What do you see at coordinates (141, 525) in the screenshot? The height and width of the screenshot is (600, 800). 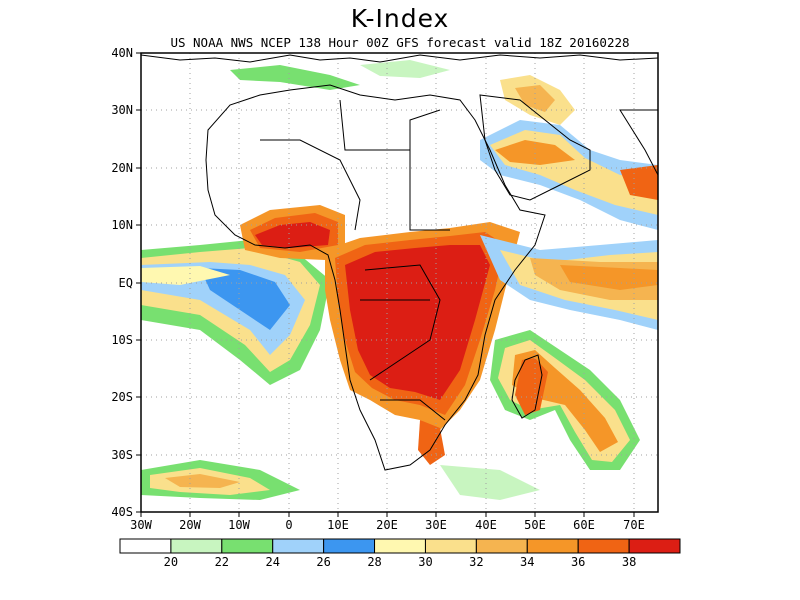 I see `lon-label: 30W` at bounding box center [141, 525].